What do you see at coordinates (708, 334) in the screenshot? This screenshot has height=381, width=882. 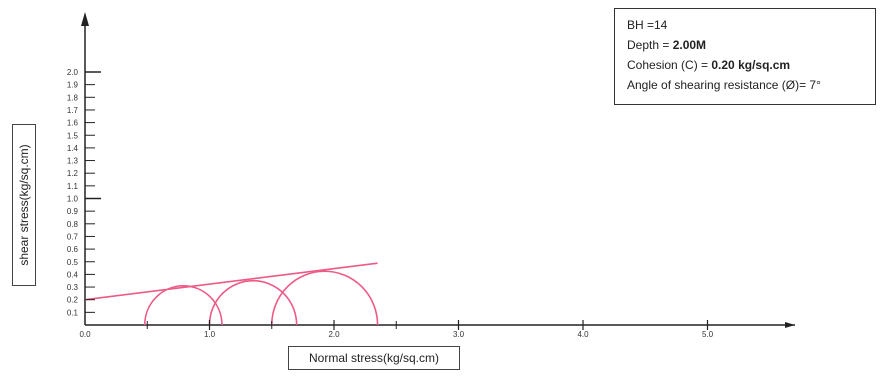 I see `x-tick-label: 5.0` at bounding box center [708, 334].